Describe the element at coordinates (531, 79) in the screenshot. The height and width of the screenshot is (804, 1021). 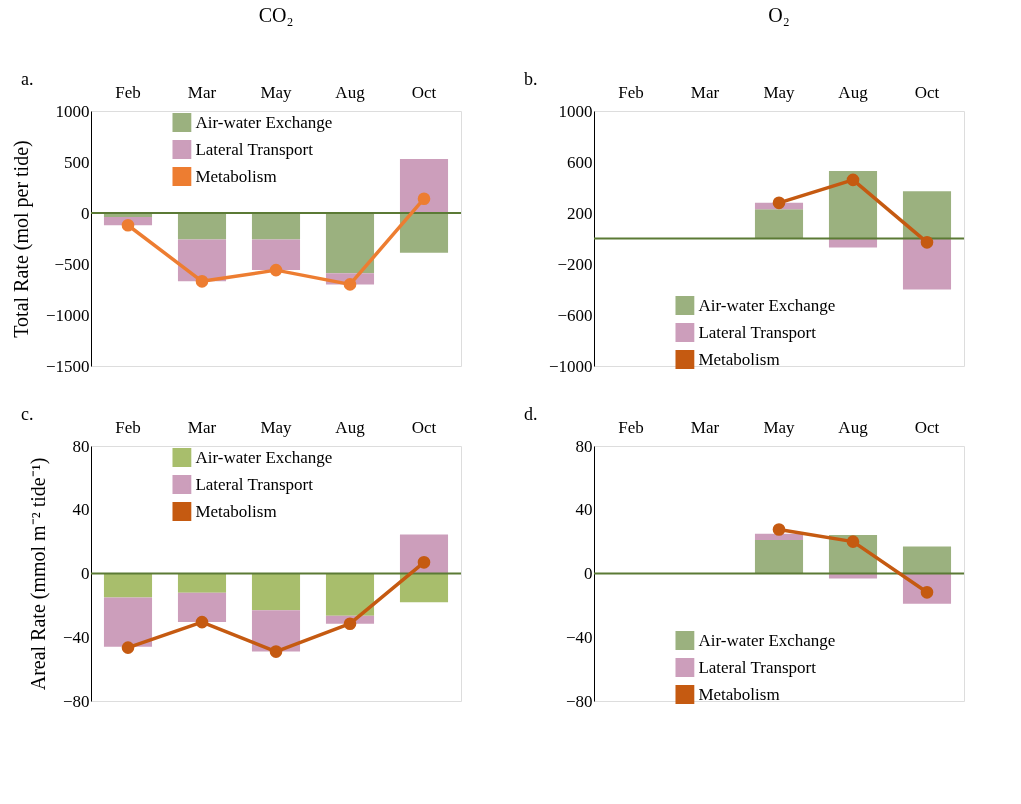
I see `text: b.` at that location.